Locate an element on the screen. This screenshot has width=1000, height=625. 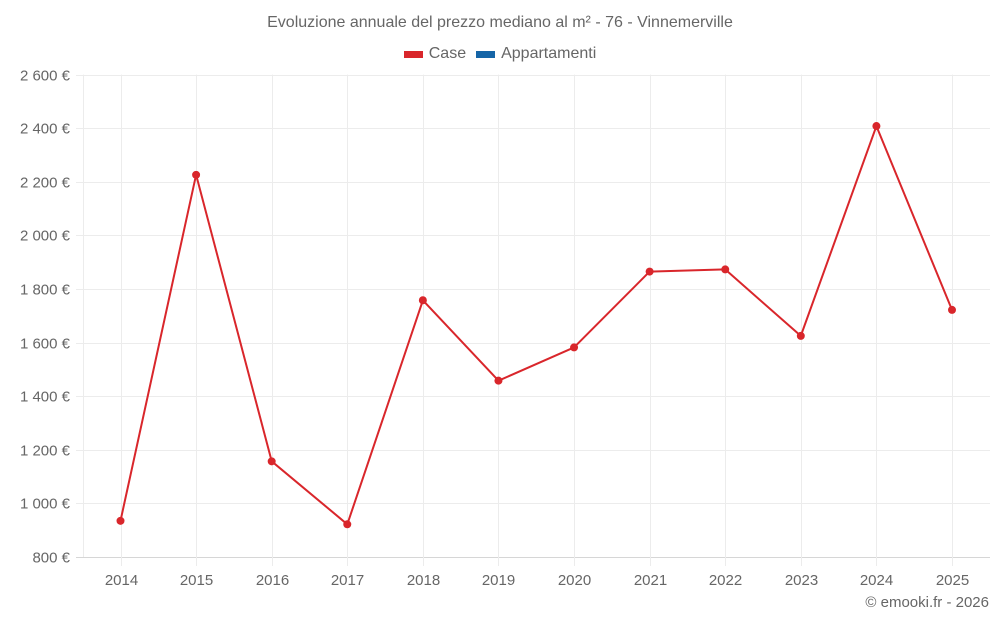
x-tick-label: 2021 is located at coordinates (650, 580).